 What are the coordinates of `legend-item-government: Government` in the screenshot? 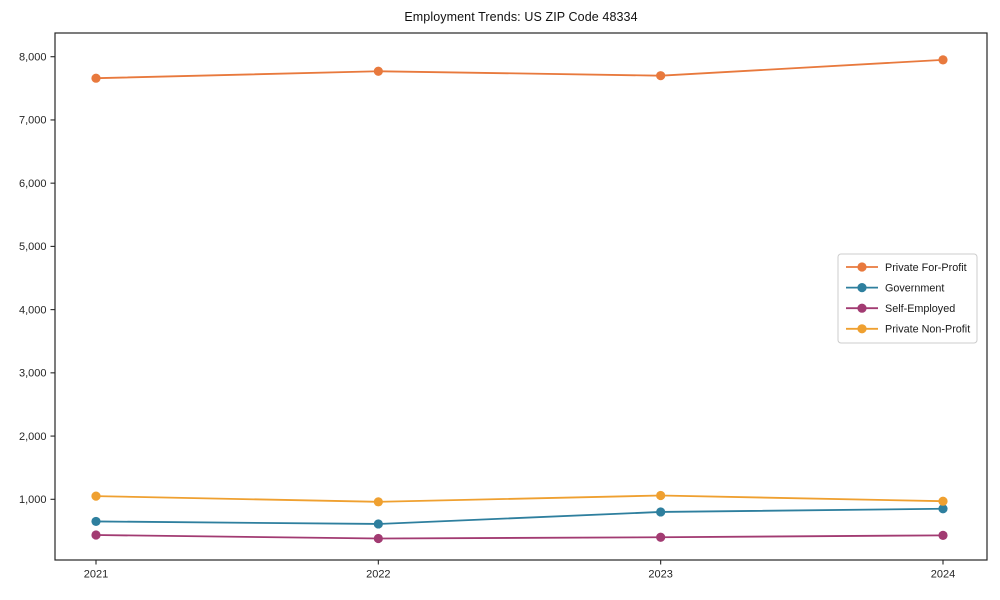 It's located at (895, 289).